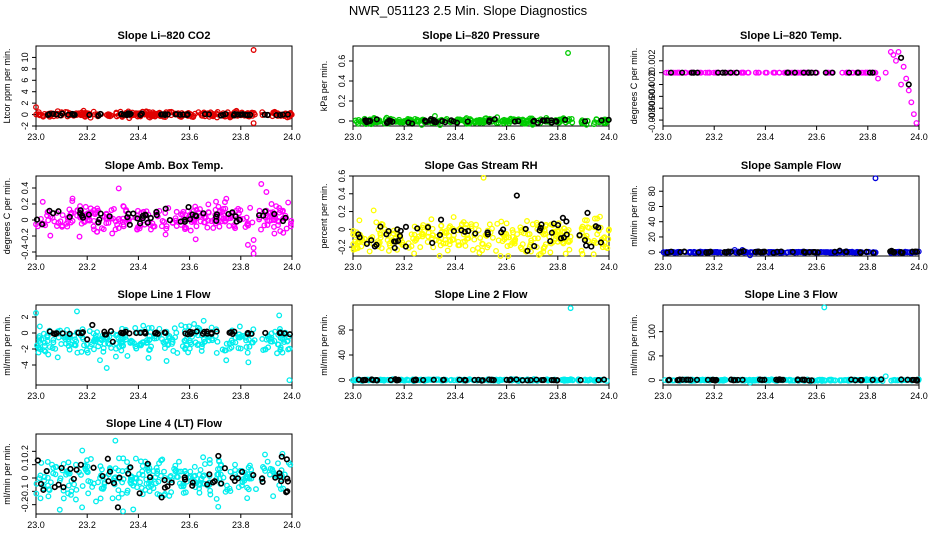 The image size is (936, 540). I want to click on y-tick-label: -0.006, so click(652, 108).